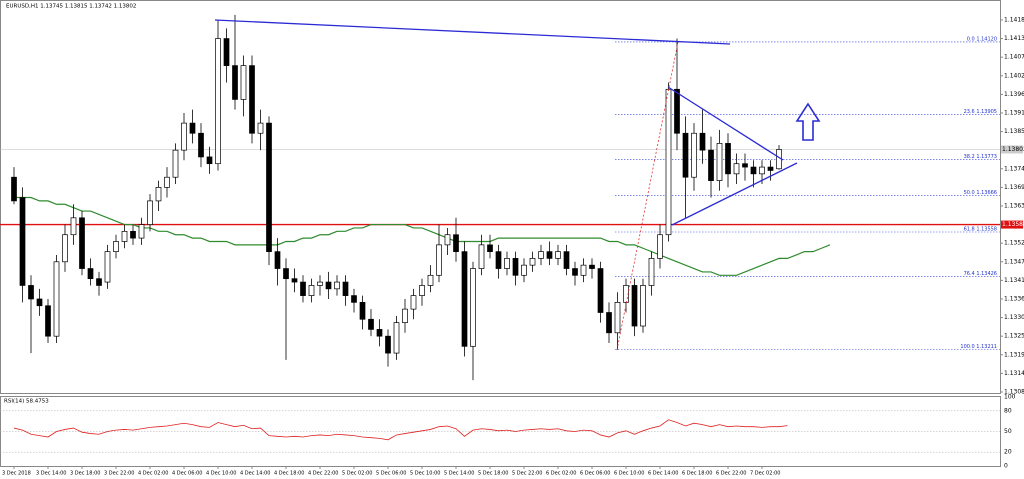 The image size is (1024, 479). I want to click on x-tick-label: 5 Dec 14:00, so click(459, 474).